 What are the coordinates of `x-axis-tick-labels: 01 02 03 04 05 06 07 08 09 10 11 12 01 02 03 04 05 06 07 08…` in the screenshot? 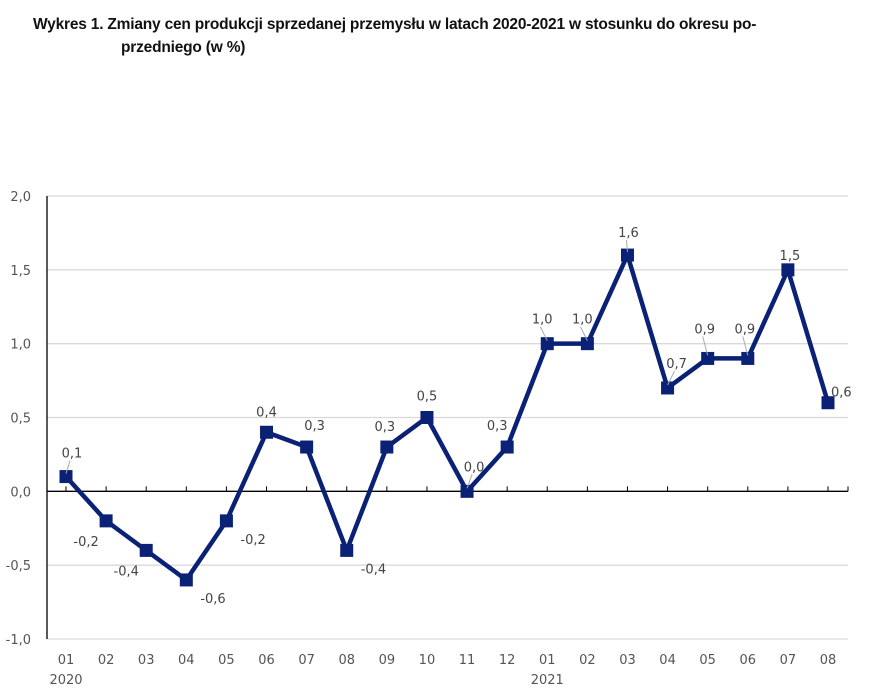 It's located at (442, 670).